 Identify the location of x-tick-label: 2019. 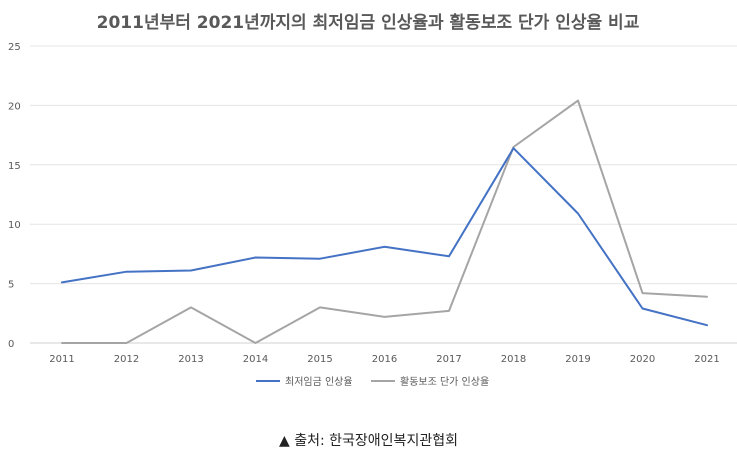
(577, 359).